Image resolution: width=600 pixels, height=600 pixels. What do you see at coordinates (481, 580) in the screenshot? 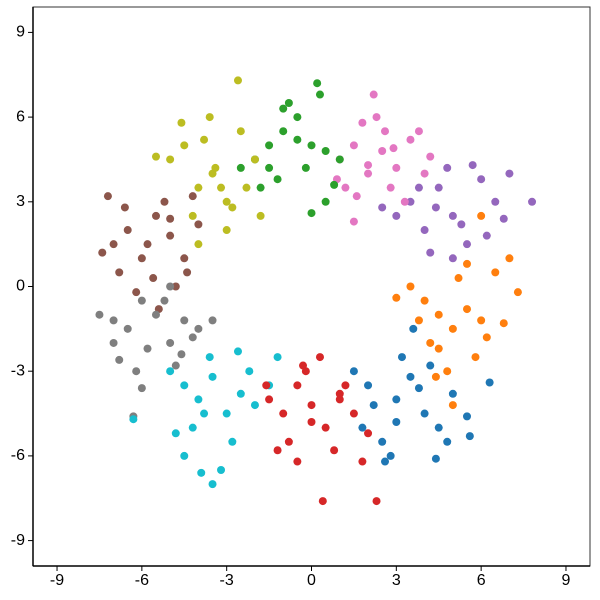
I see `x-tick-label: 6` at bounding box center [481, 580].